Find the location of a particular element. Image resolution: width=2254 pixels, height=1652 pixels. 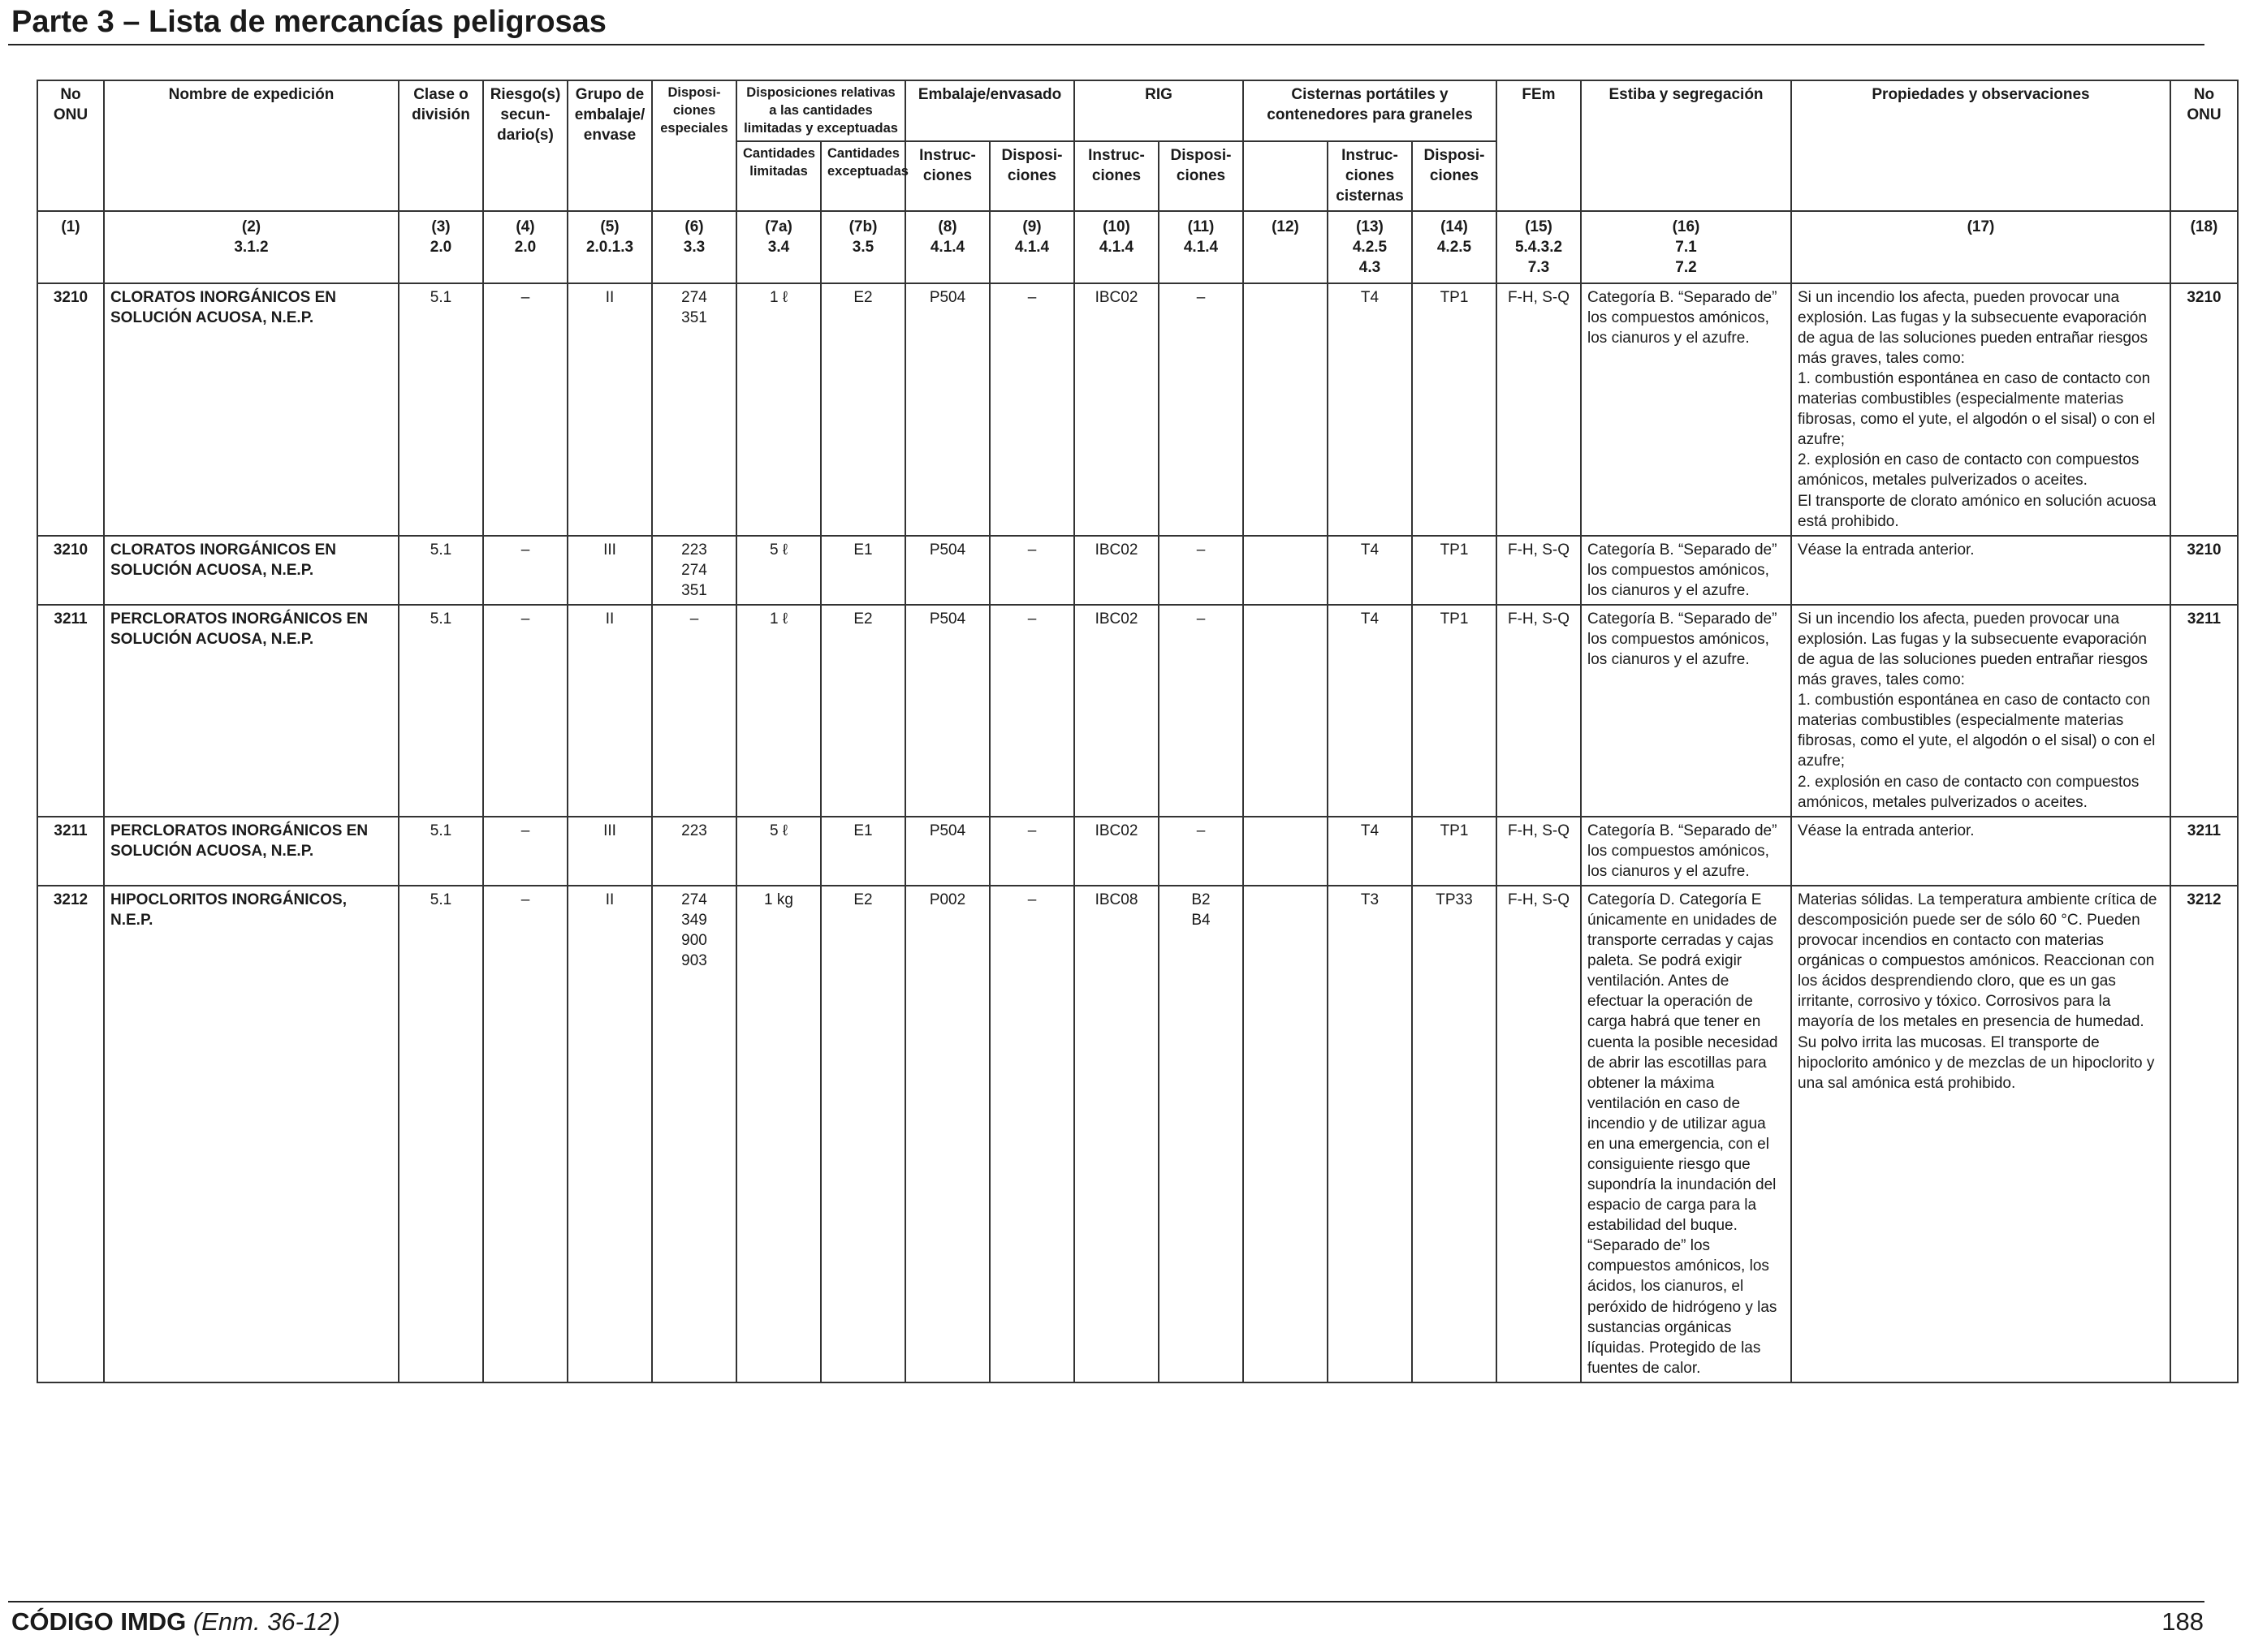

ref-cell: (17) is located at coordinates (1980, 246).